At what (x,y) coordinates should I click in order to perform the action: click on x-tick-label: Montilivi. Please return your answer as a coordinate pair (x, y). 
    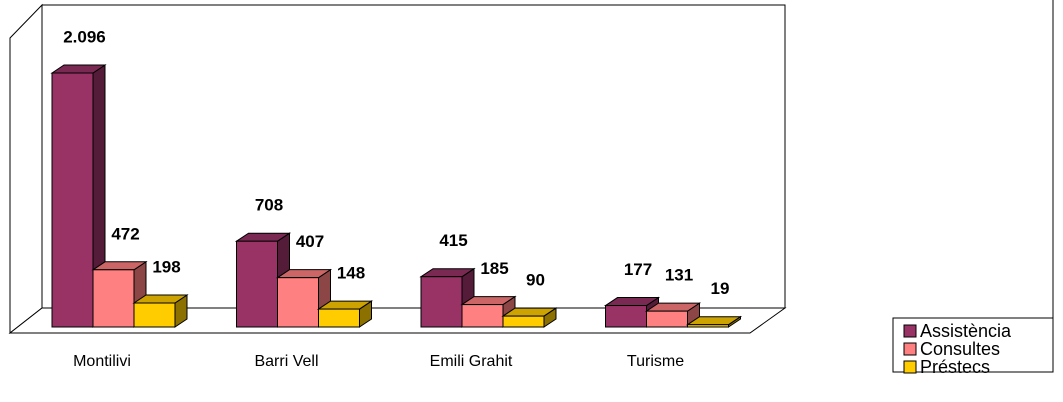
    Looking at the image, I should click on (102, 361).